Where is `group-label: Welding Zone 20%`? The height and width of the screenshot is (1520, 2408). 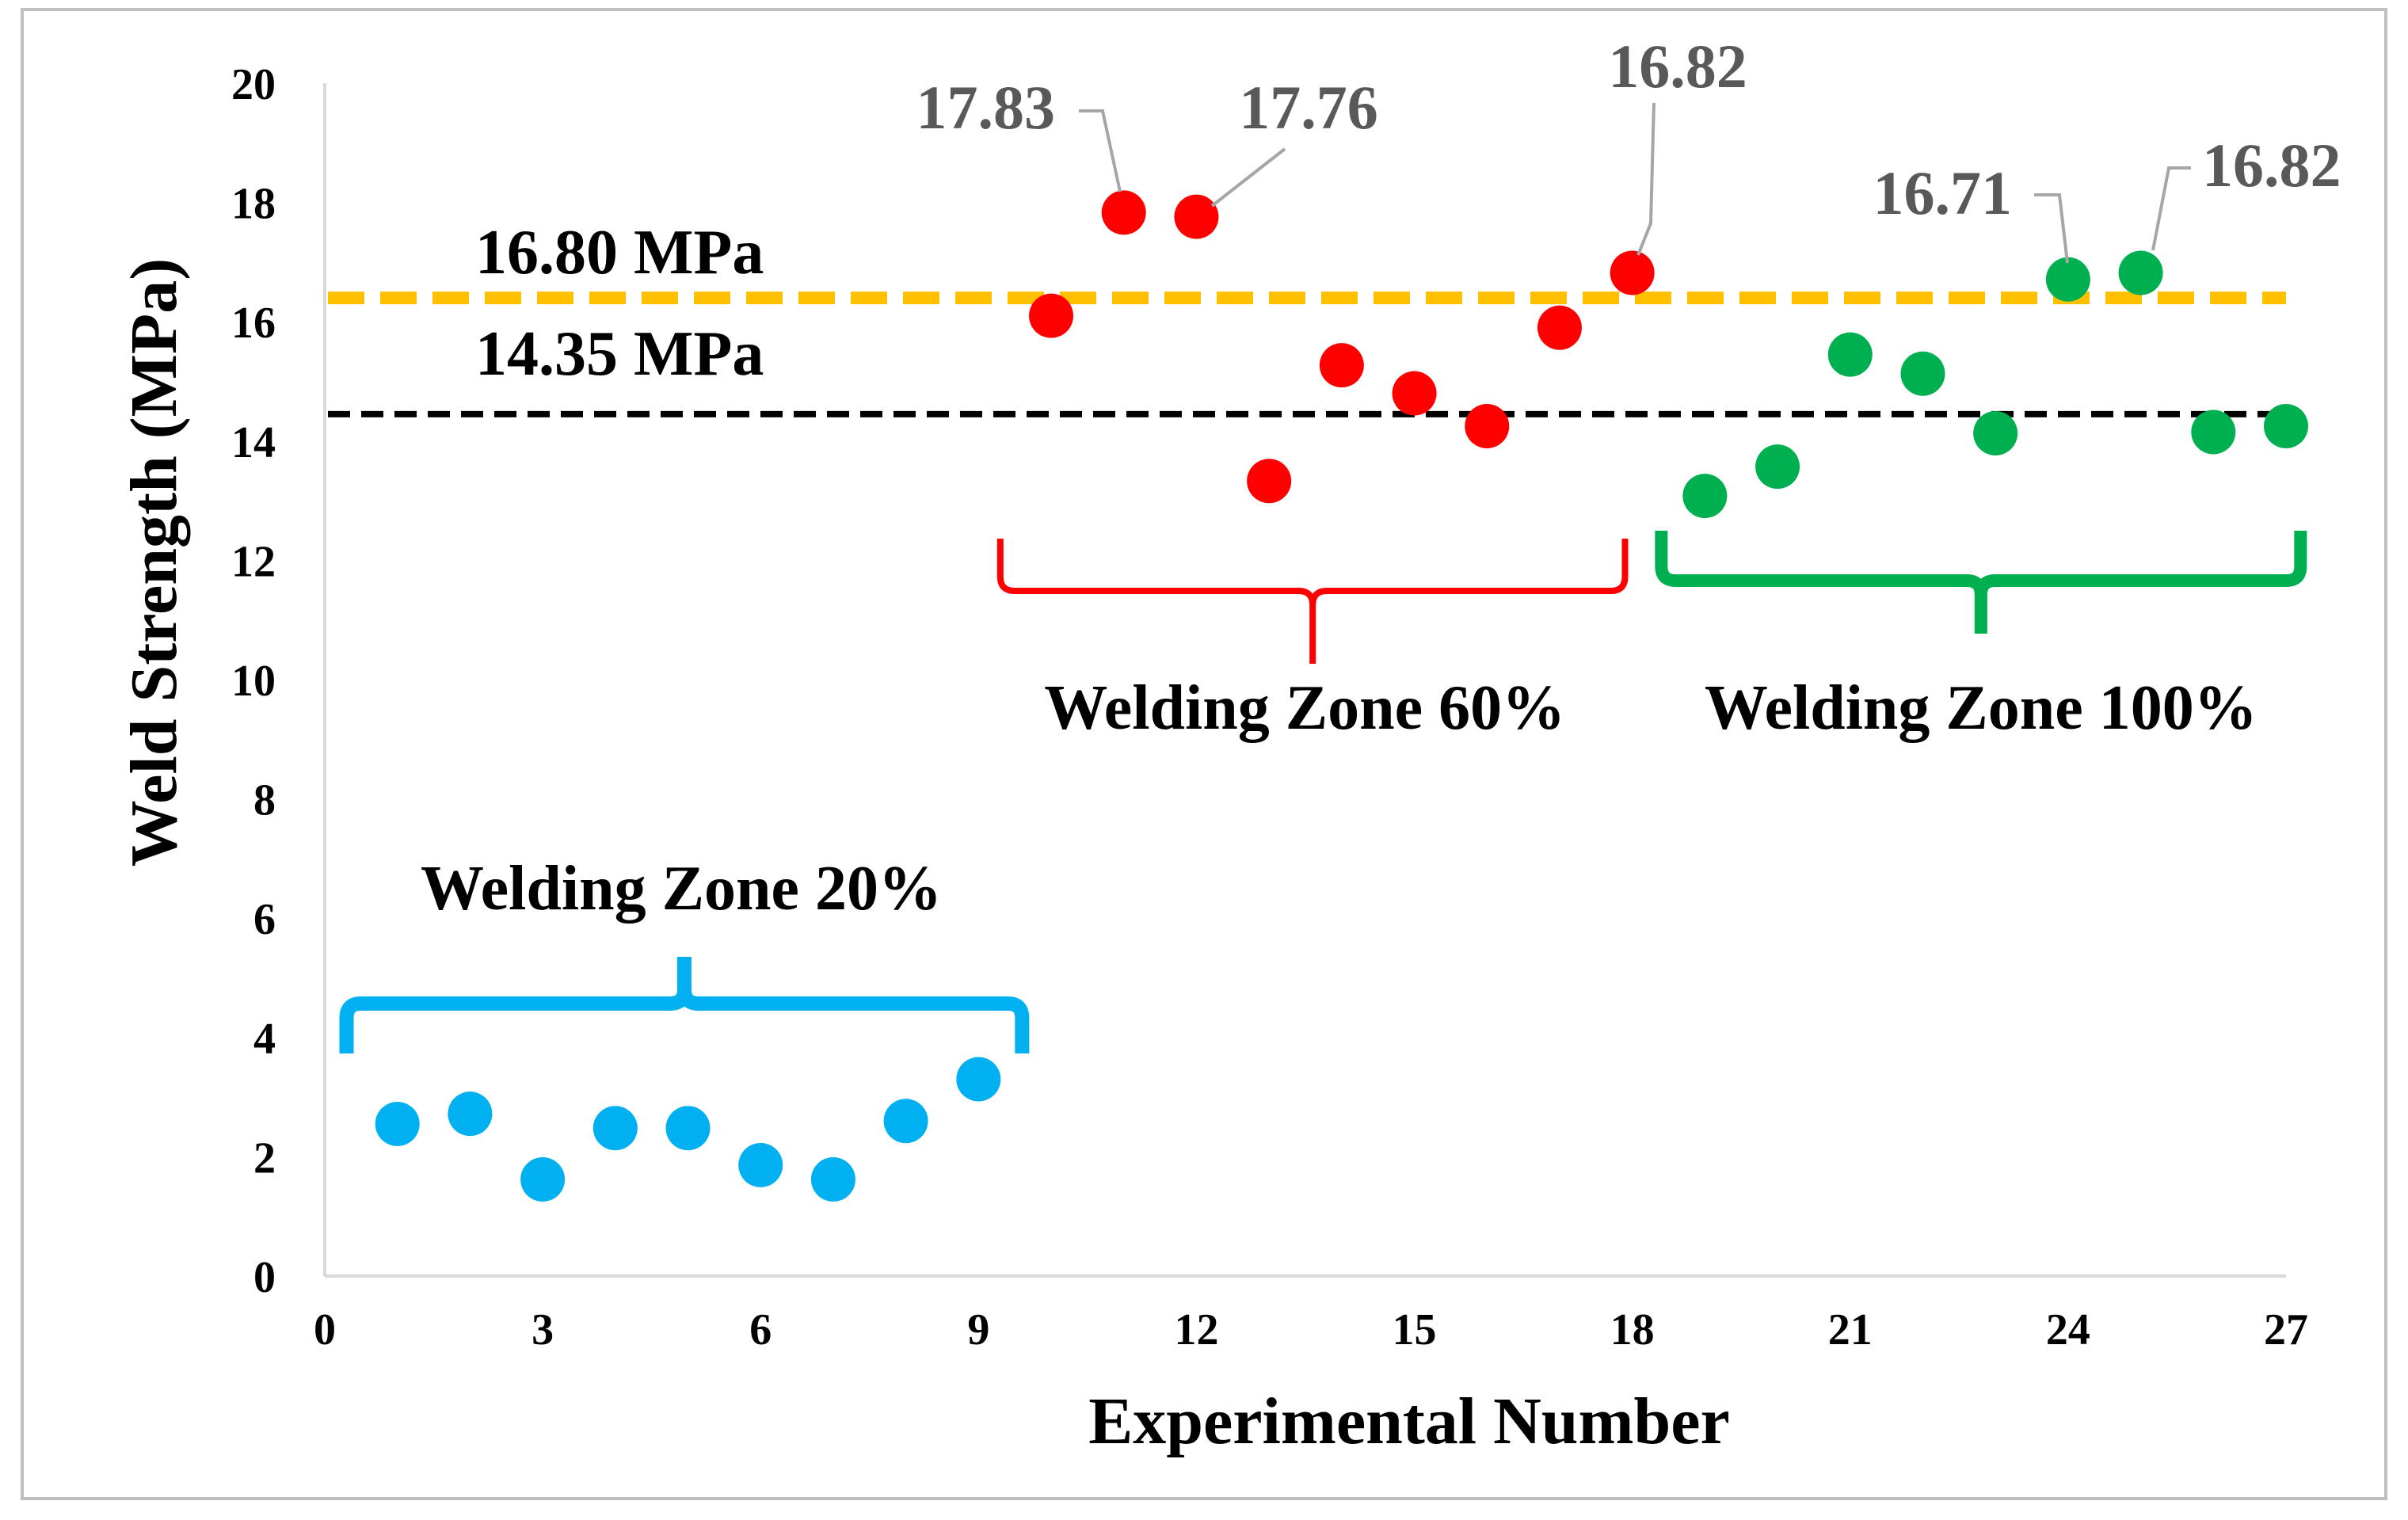 group-label: Welding Zone 20% is located at coordinates (681, 889).